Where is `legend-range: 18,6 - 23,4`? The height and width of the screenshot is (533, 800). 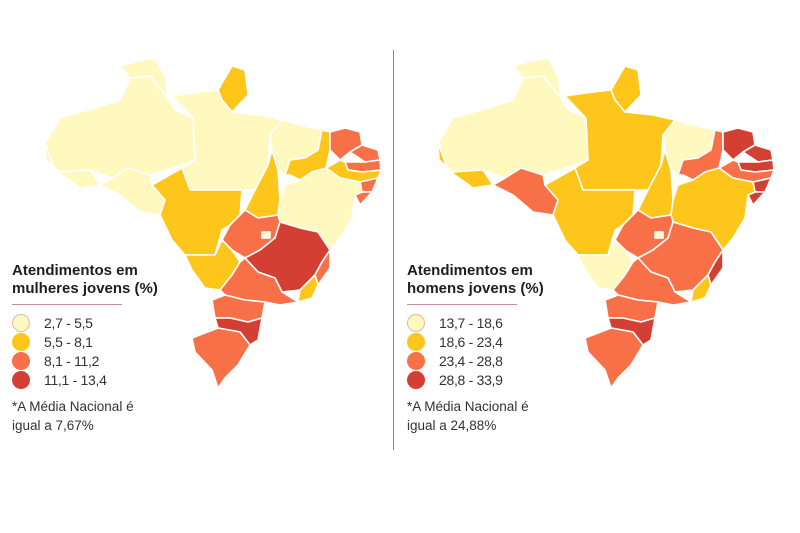
legend-range: 18,6 - 23,4 is located at coordinates (471, 341).